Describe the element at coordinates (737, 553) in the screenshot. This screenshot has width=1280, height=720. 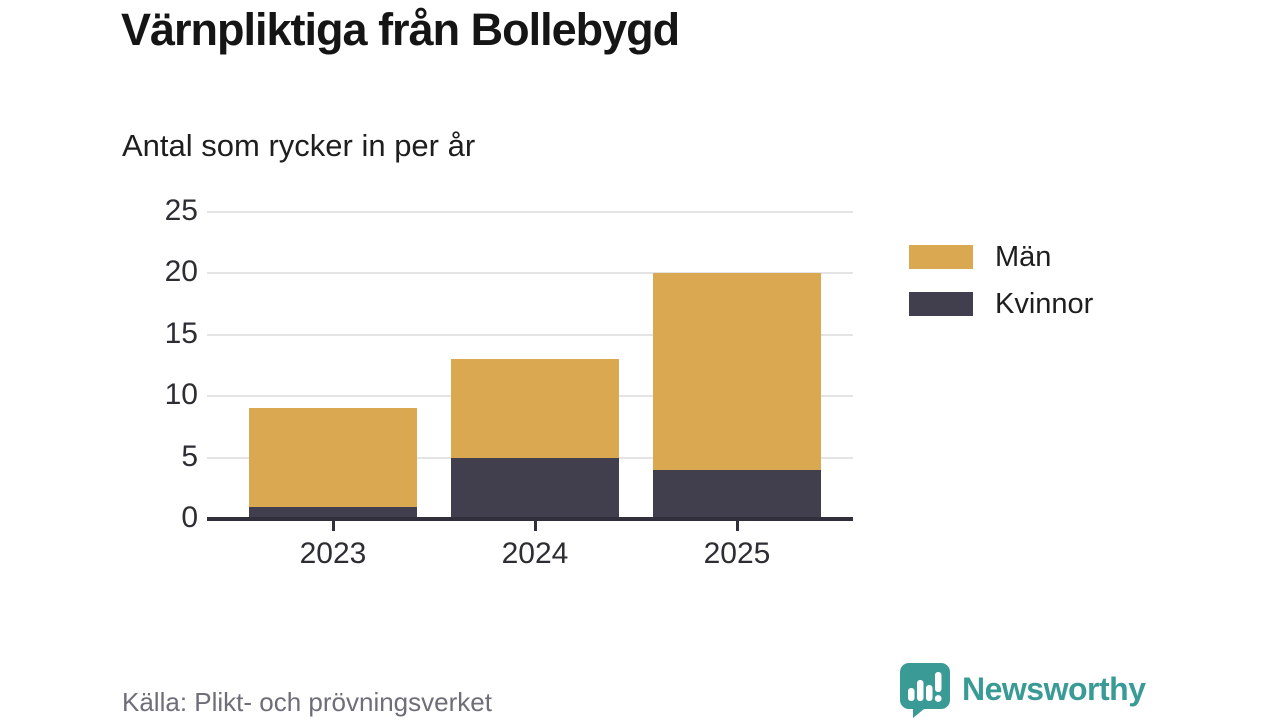
I see `x-axis-tick-label: 2025` at that location.